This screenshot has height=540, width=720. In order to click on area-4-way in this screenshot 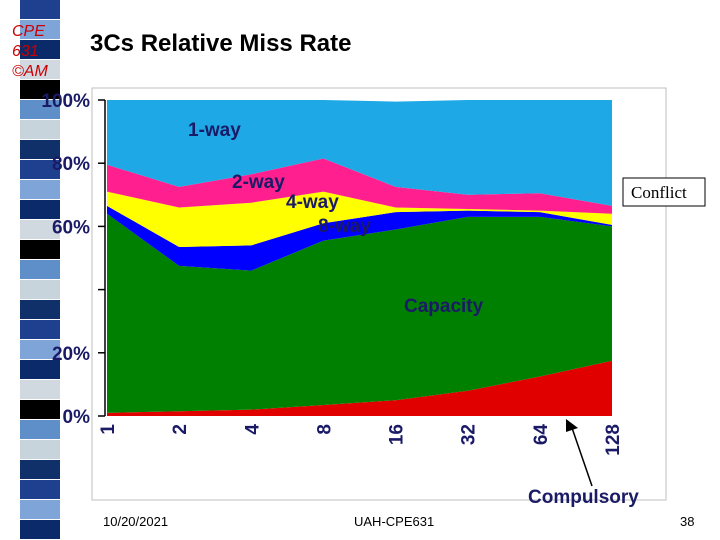, I will do `click(359, 219)`.